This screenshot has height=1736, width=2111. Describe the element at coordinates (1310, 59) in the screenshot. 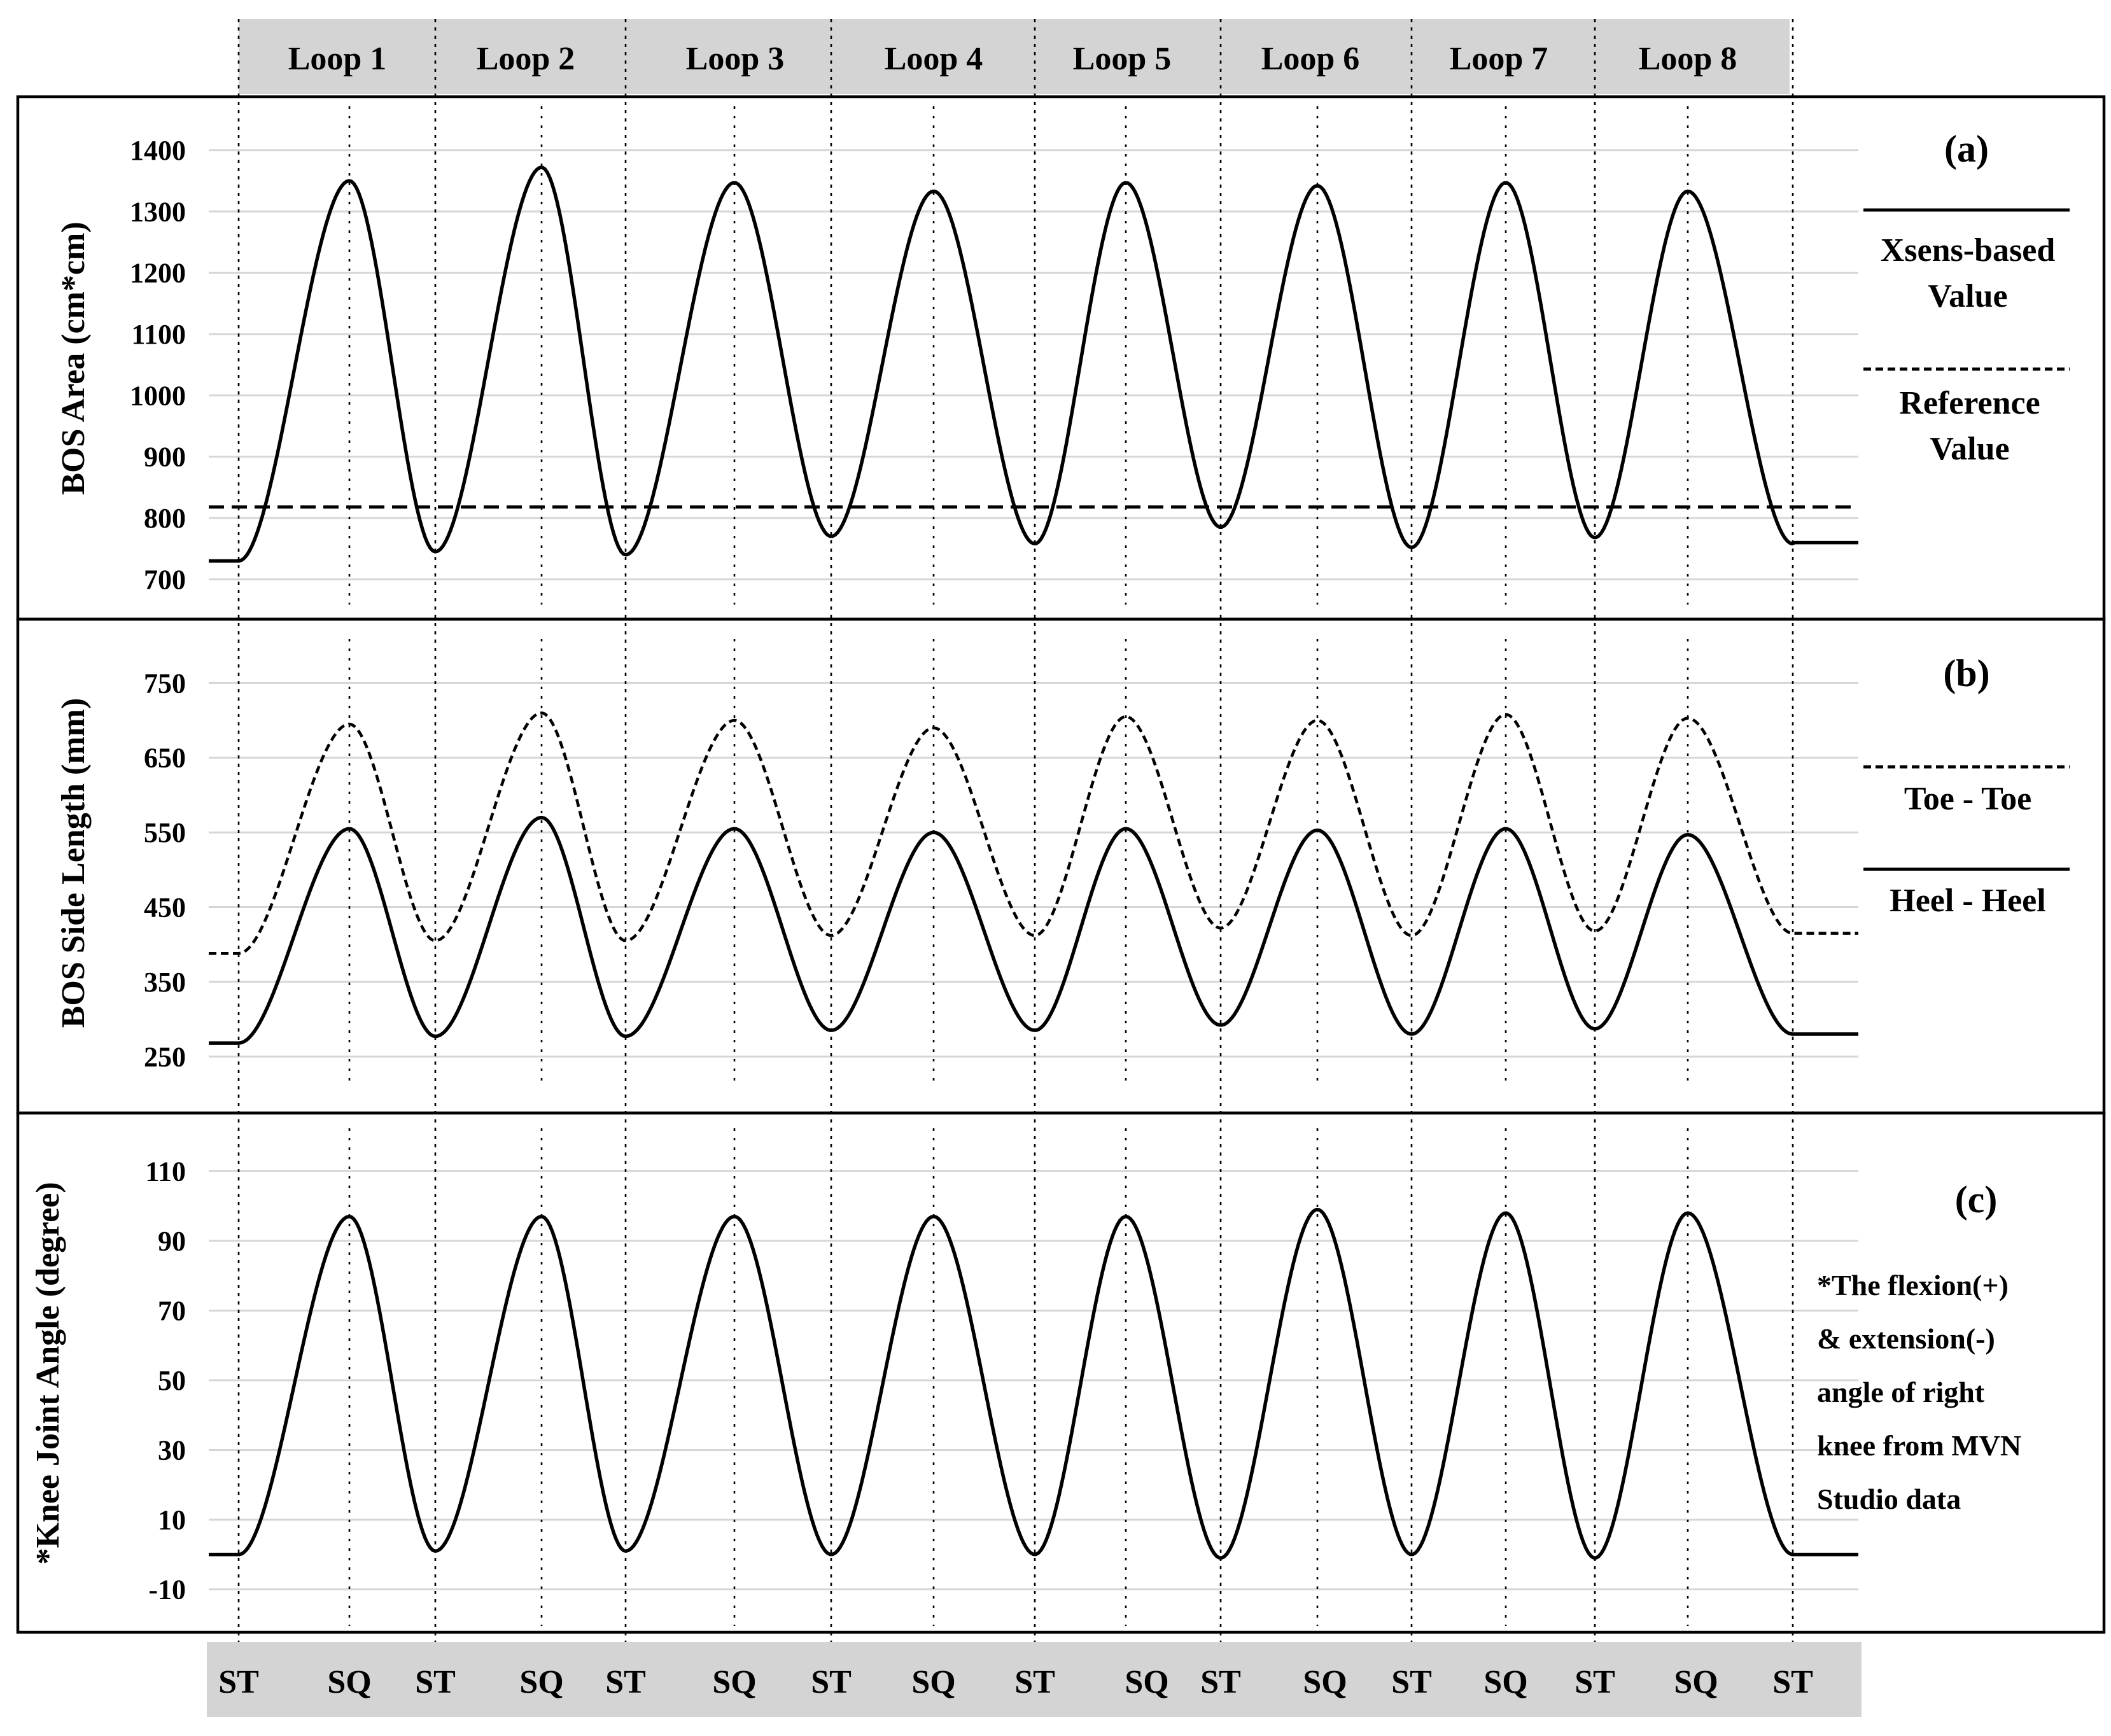

I see `loop-label: Loop 6` at that location.